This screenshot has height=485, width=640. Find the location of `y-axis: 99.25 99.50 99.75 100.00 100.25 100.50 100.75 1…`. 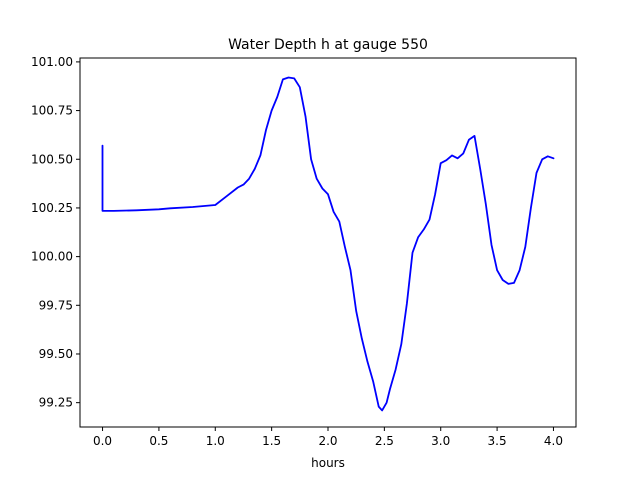

y-axis: 99.25 99.50 99.75 100.00 100.25 100.50 100.75 1… is located at coordinates (55, 232).